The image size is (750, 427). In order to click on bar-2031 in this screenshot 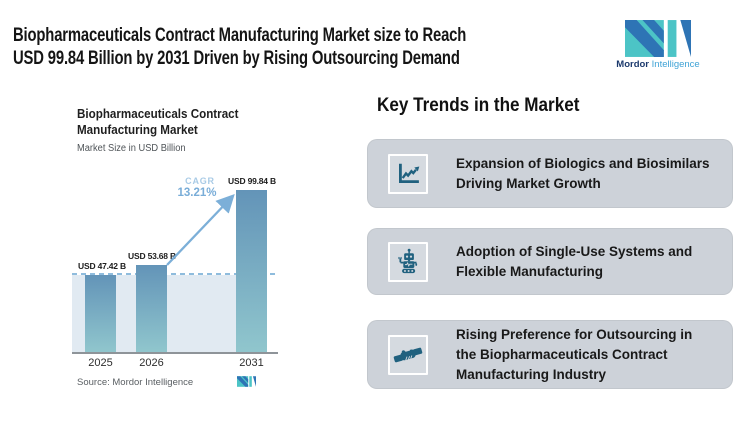, I will do `click(251, 271)`.